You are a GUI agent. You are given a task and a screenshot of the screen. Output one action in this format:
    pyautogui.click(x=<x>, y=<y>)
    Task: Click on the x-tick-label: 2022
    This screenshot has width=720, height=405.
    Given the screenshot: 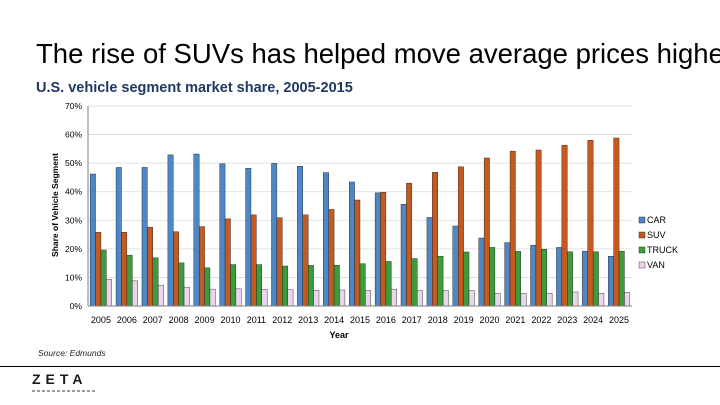 What is the action you would take?
    pyautogui.click(x=541, y=320)
    